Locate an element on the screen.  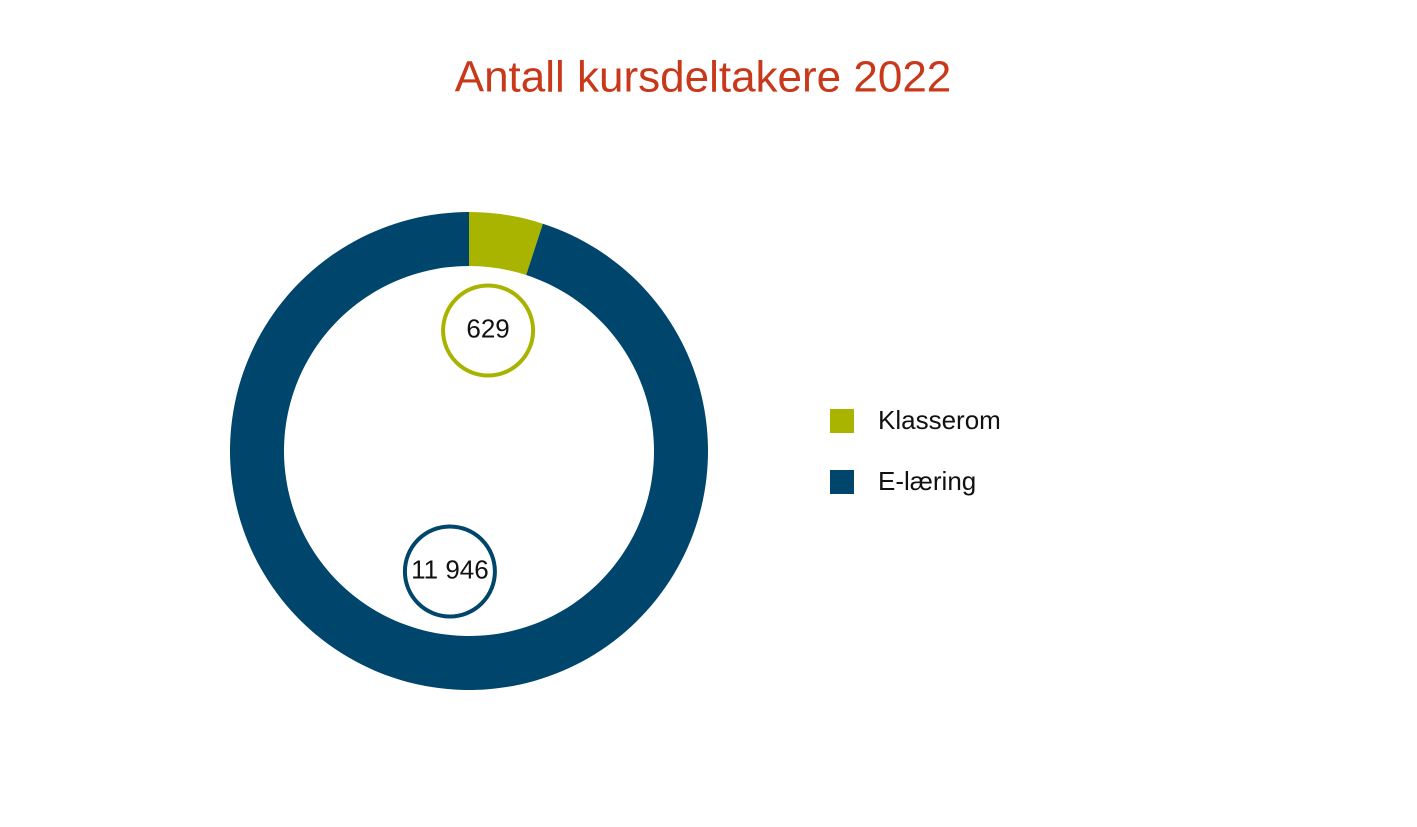
legend-label: E-læring is located at coordinates (927, 481).